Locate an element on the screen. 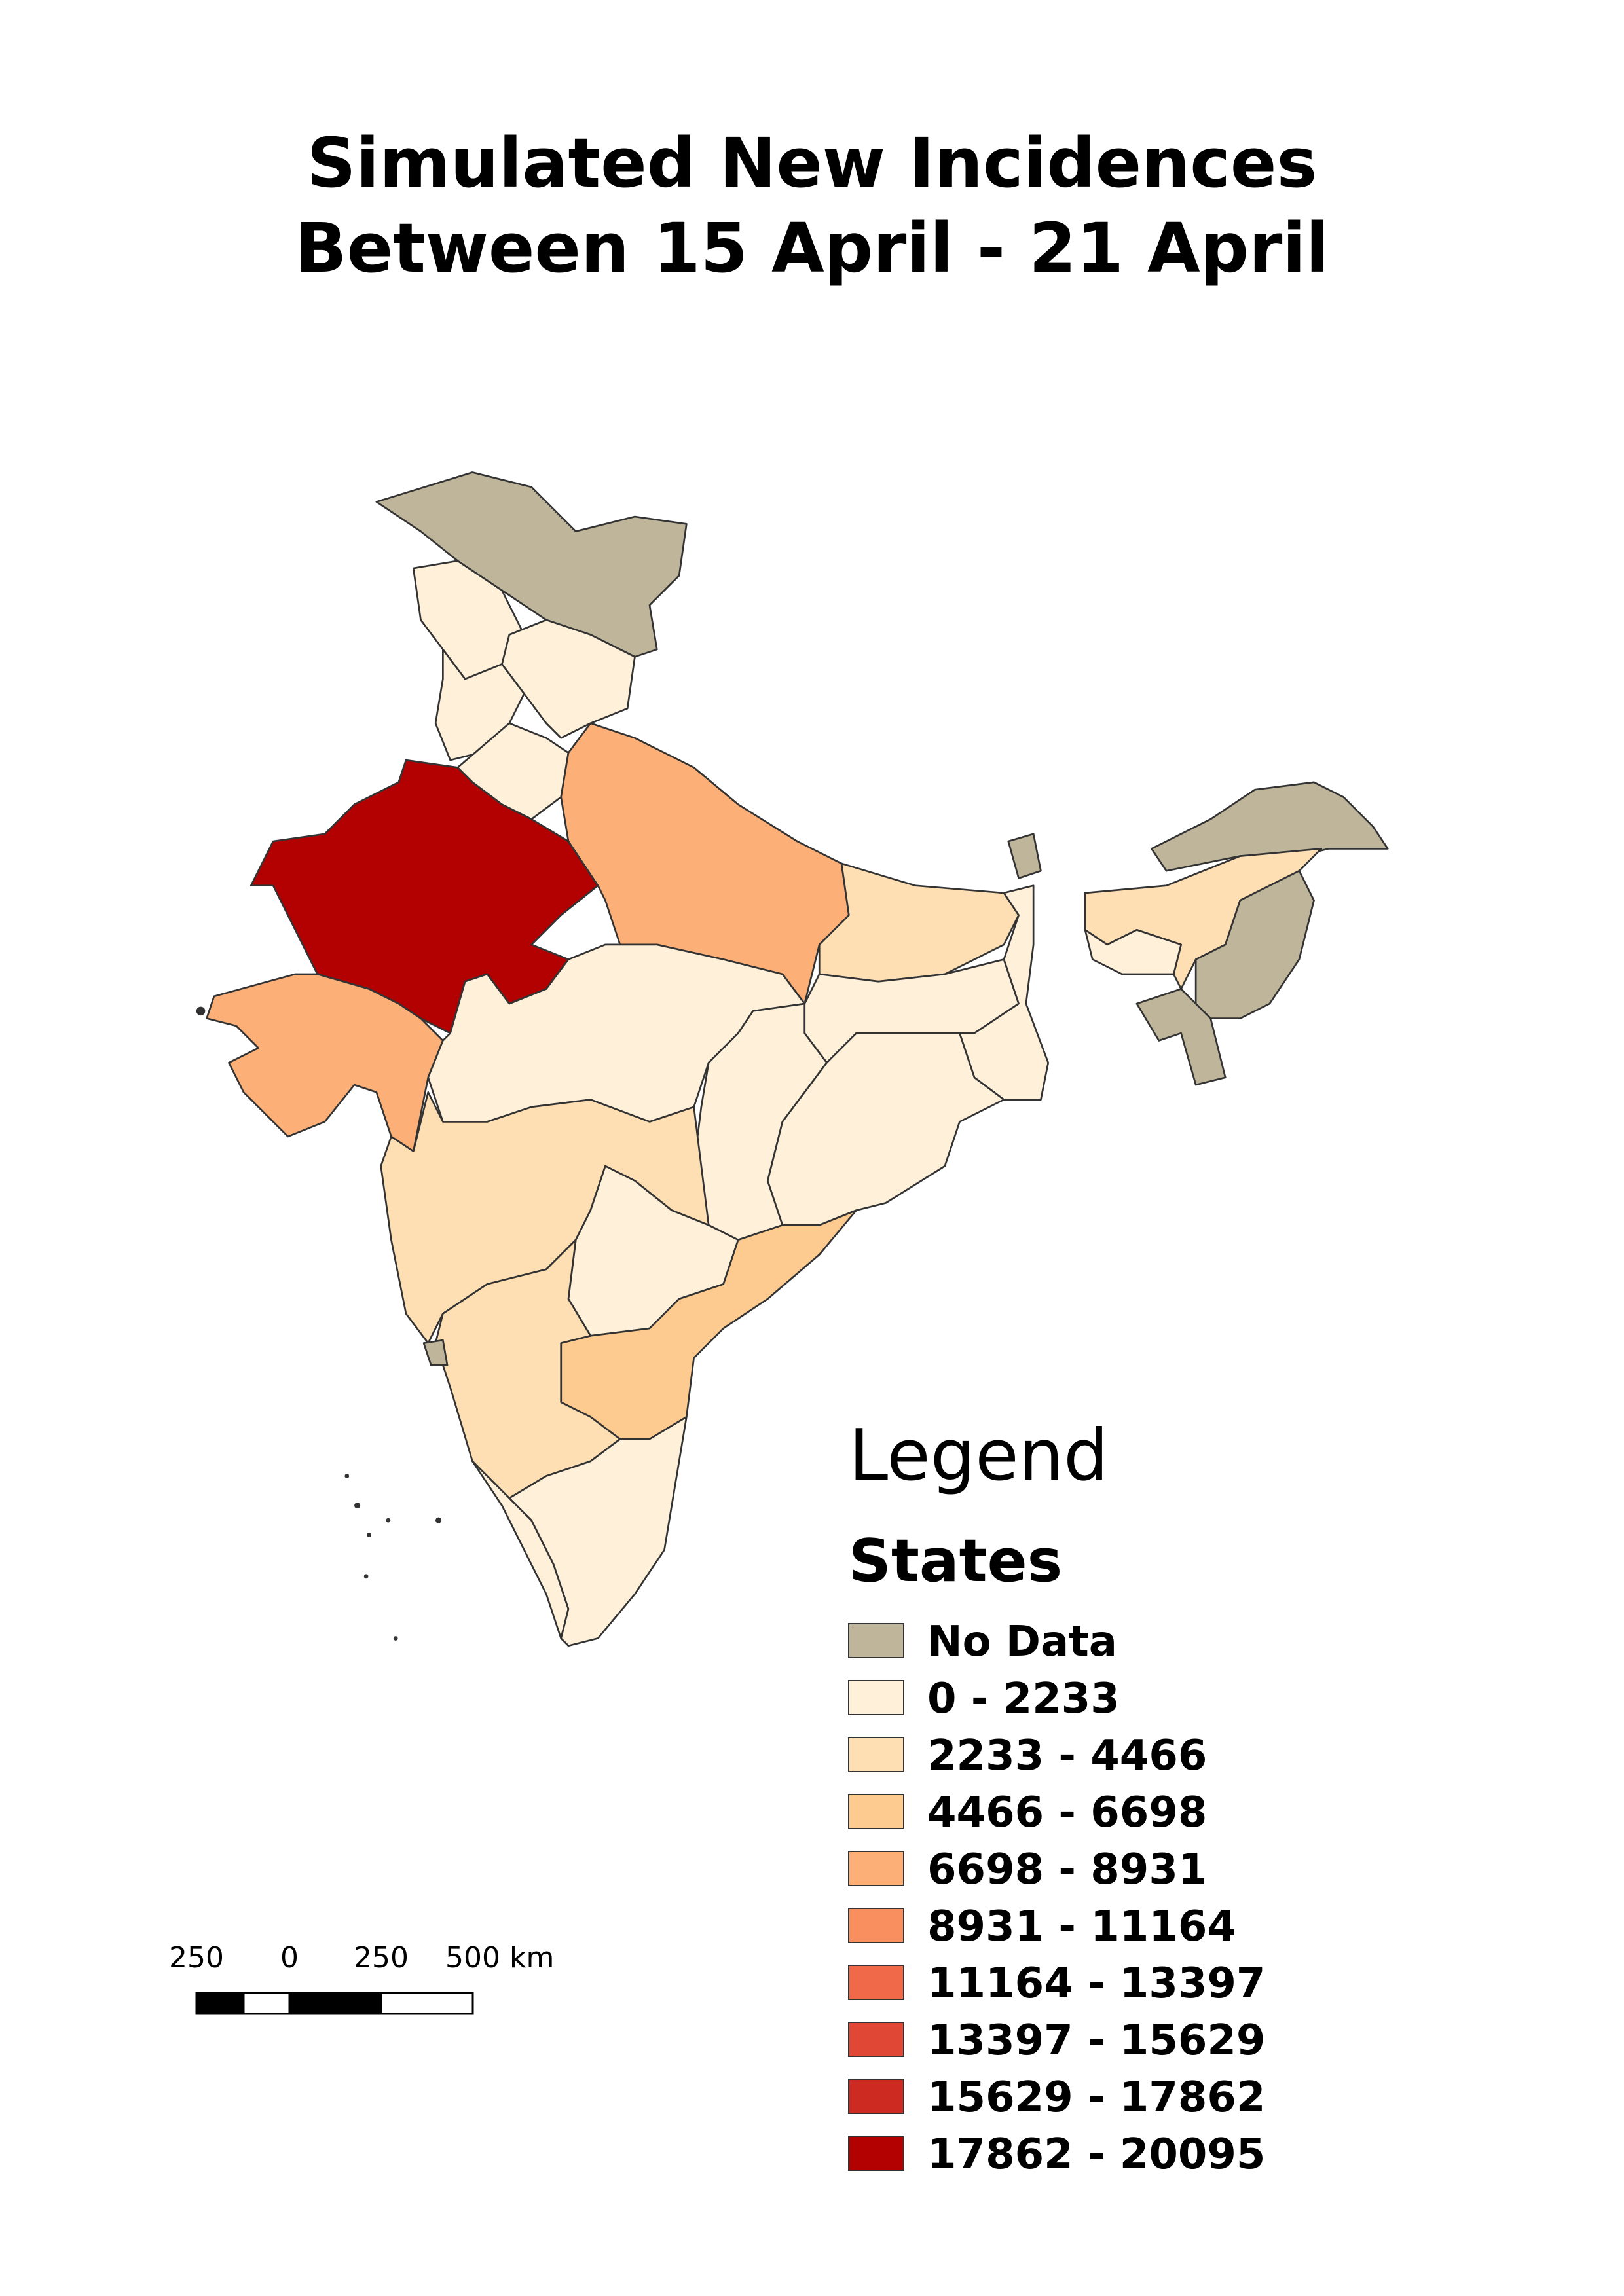 The image size is (1624, 2296). islands is located at coordinates (319, 1323).